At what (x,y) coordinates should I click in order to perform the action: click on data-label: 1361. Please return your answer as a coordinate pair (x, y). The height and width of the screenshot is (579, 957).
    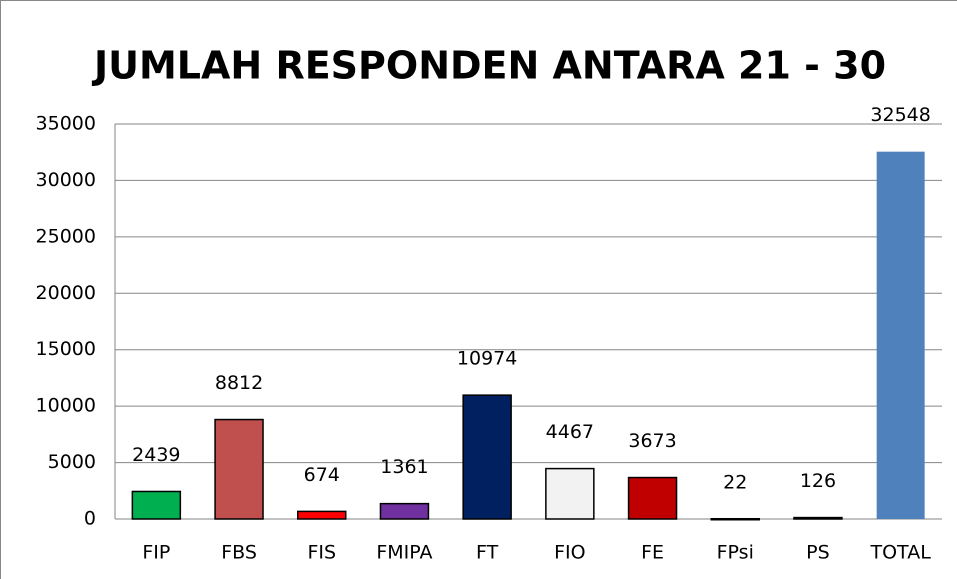
    Looking at the image, I should click on (404, 467).